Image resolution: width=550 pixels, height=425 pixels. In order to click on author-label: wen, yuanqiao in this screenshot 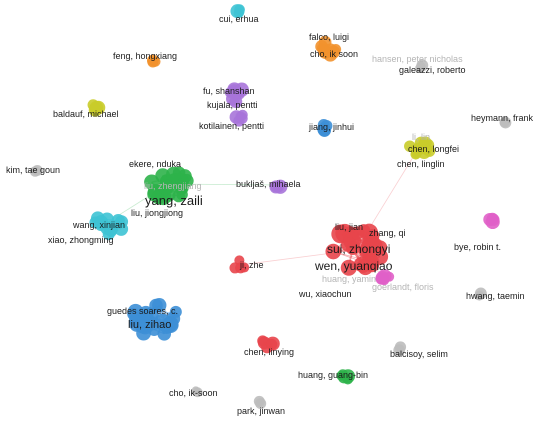, I will do `click(353, 266)`.